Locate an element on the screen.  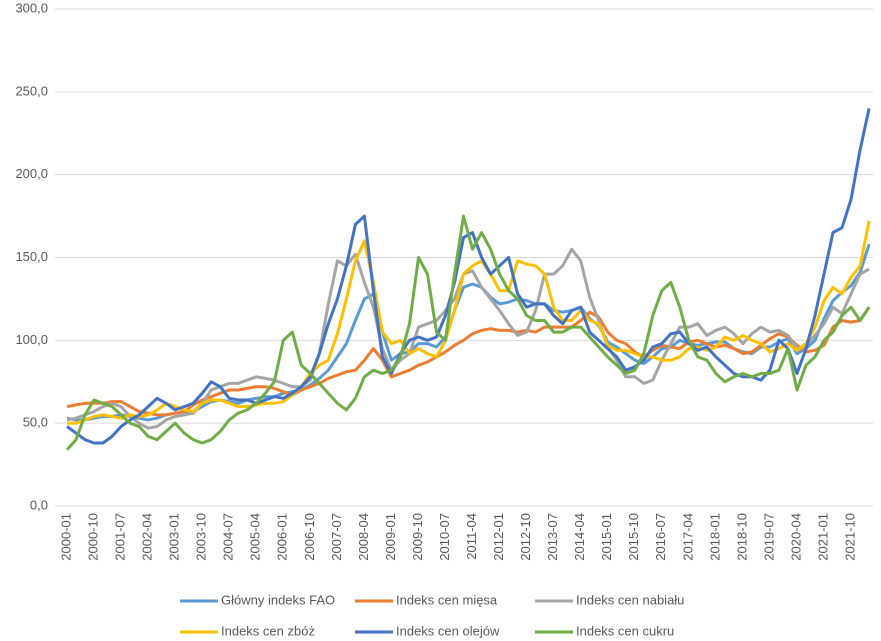
y-tick-label: 100,0 is located at coordinates (31, 339).